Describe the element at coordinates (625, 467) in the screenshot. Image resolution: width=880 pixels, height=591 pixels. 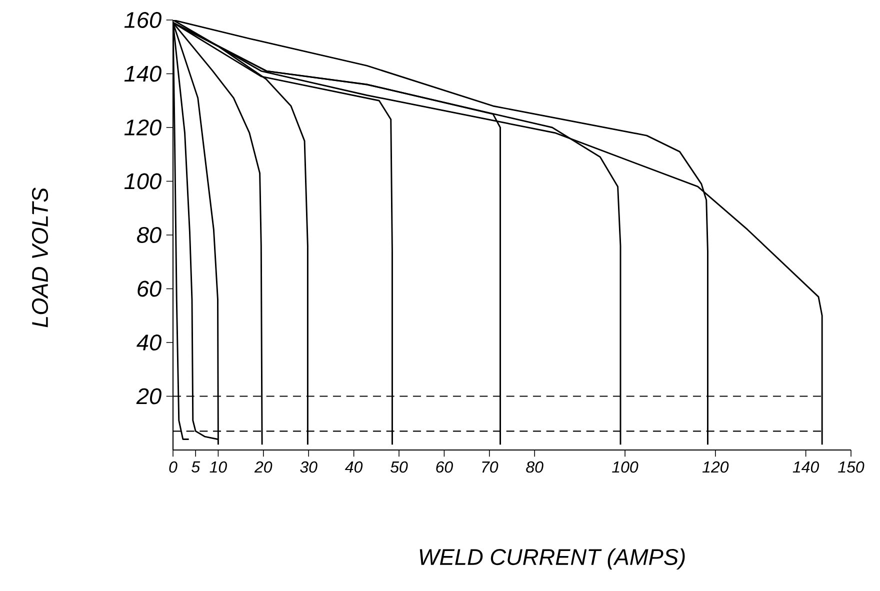
I see `x-tick-label: 100` at that location.